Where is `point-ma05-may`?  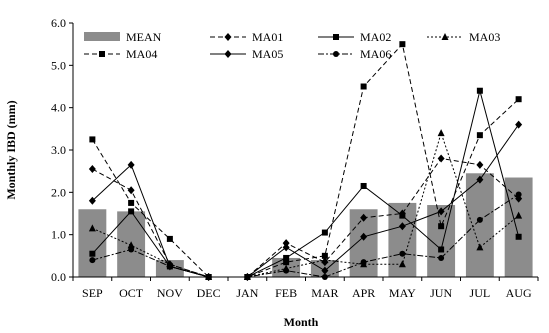 point-ma05-may is located at coordinates (402, 226).